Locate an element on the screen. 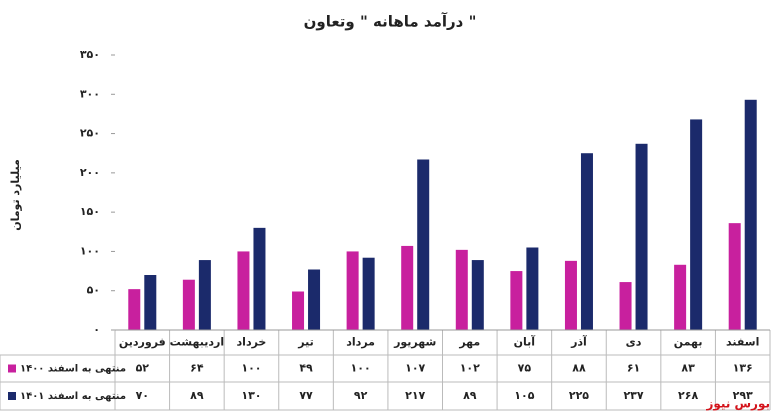  table-value: ۶۴ is located at coordinates (197, 368).